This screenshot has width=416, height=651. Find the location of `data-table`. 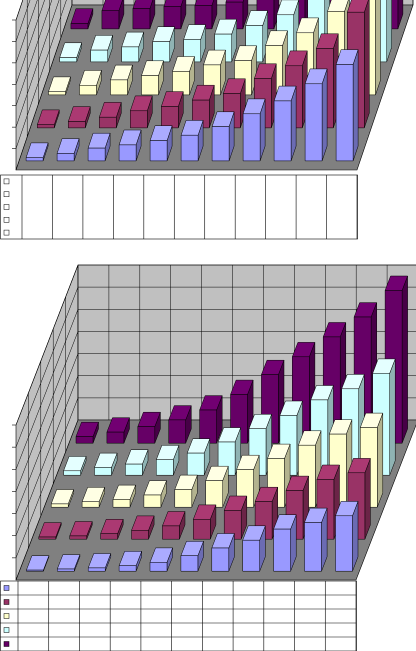

data-table is located at coordinates (179, 207).